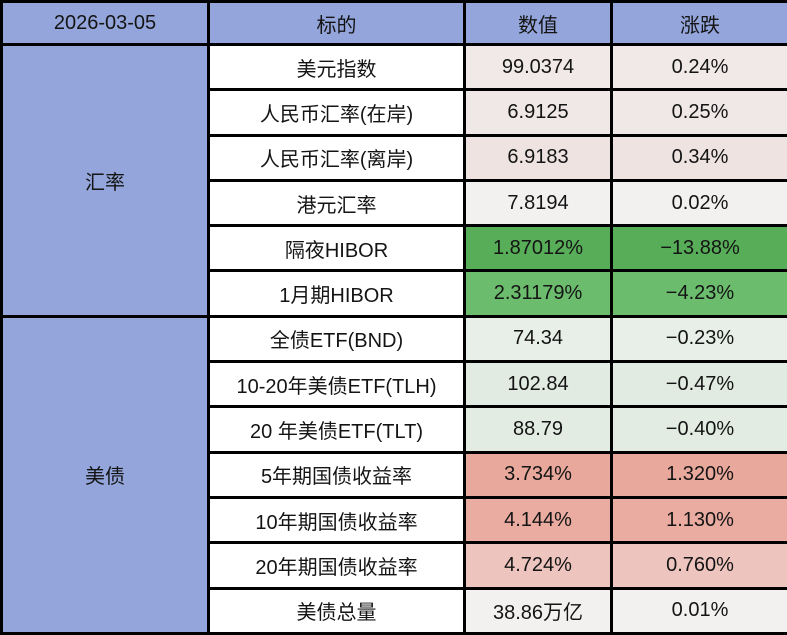 The height and width of the screenshot is (635, 787). I want to click on row-value: 4.724%, so click(538, 565).